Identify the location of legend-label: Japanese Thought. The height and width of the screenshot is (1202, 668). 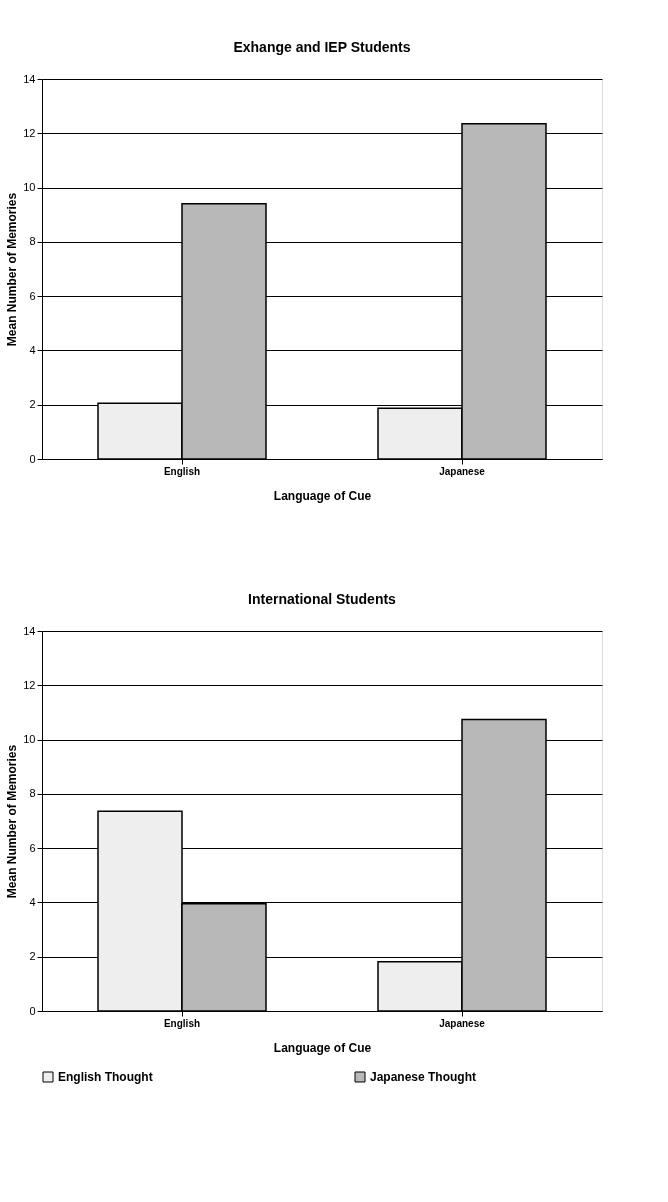
(423, 1077).